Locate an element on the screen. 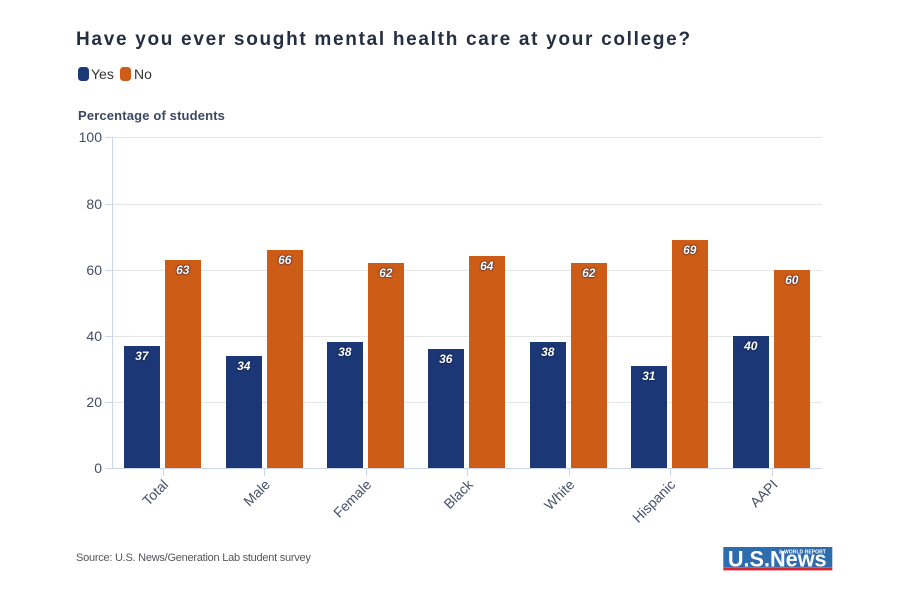 This screenshot has height=600, width=921. svg-text: U.S.News is located at coordinates (777, 559).